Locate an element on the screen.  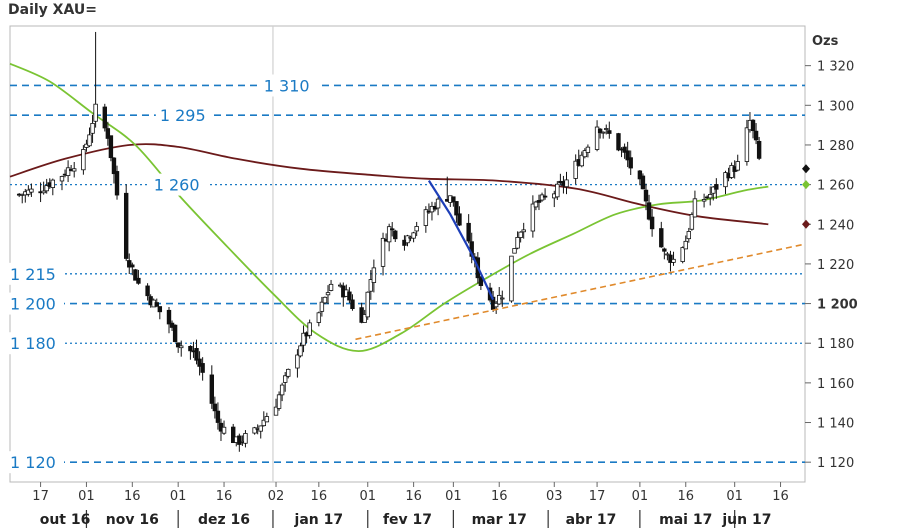
month-label: mar 17 is located at coordinates (499, 520).